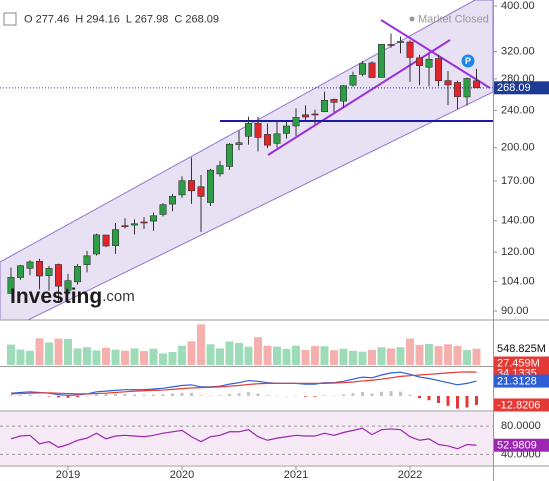 This screenshot has height=481, width=549. I want to click on y-tick-label: 170.00, so click(518, 181).